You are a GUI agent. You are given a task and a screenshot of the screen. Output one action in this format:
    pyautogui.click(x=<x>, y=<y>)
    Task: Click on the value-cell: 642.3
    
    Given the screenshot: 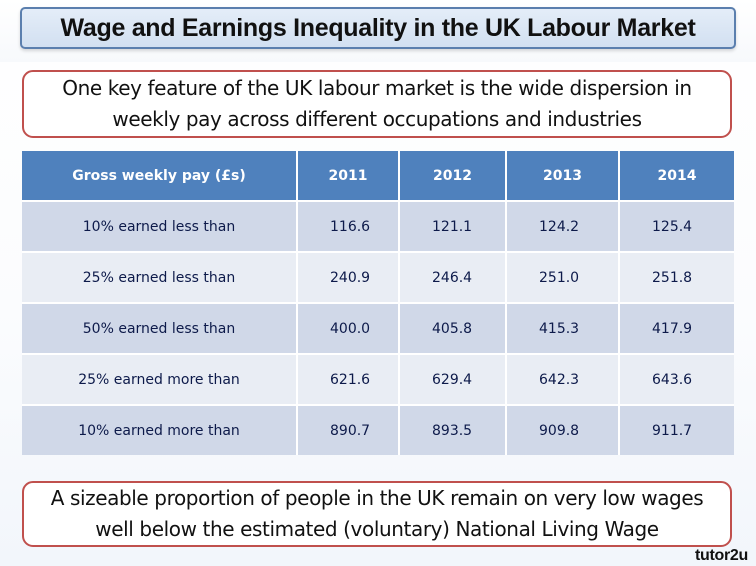 What is the action you would take?
    pyautogui.click(x=562, y=379)
    